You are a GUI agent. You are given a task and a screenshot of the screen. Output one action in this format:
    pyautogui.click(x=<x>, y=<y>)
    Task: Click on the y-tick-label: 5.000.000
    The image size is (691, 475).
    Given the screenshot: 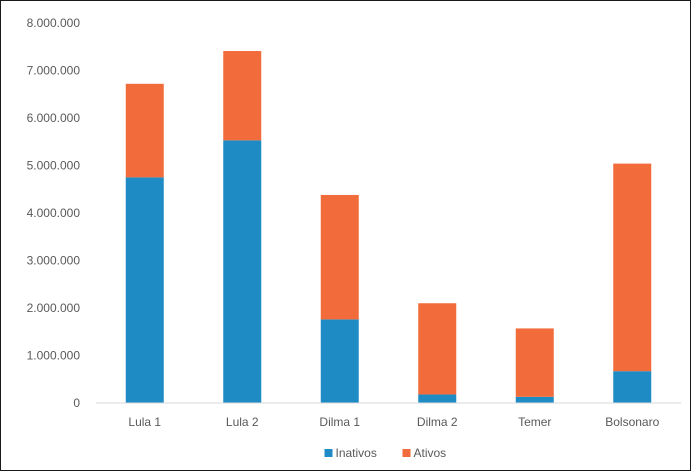 What is the action you would take?
    pyautogui.click(x=54, y=166)
    